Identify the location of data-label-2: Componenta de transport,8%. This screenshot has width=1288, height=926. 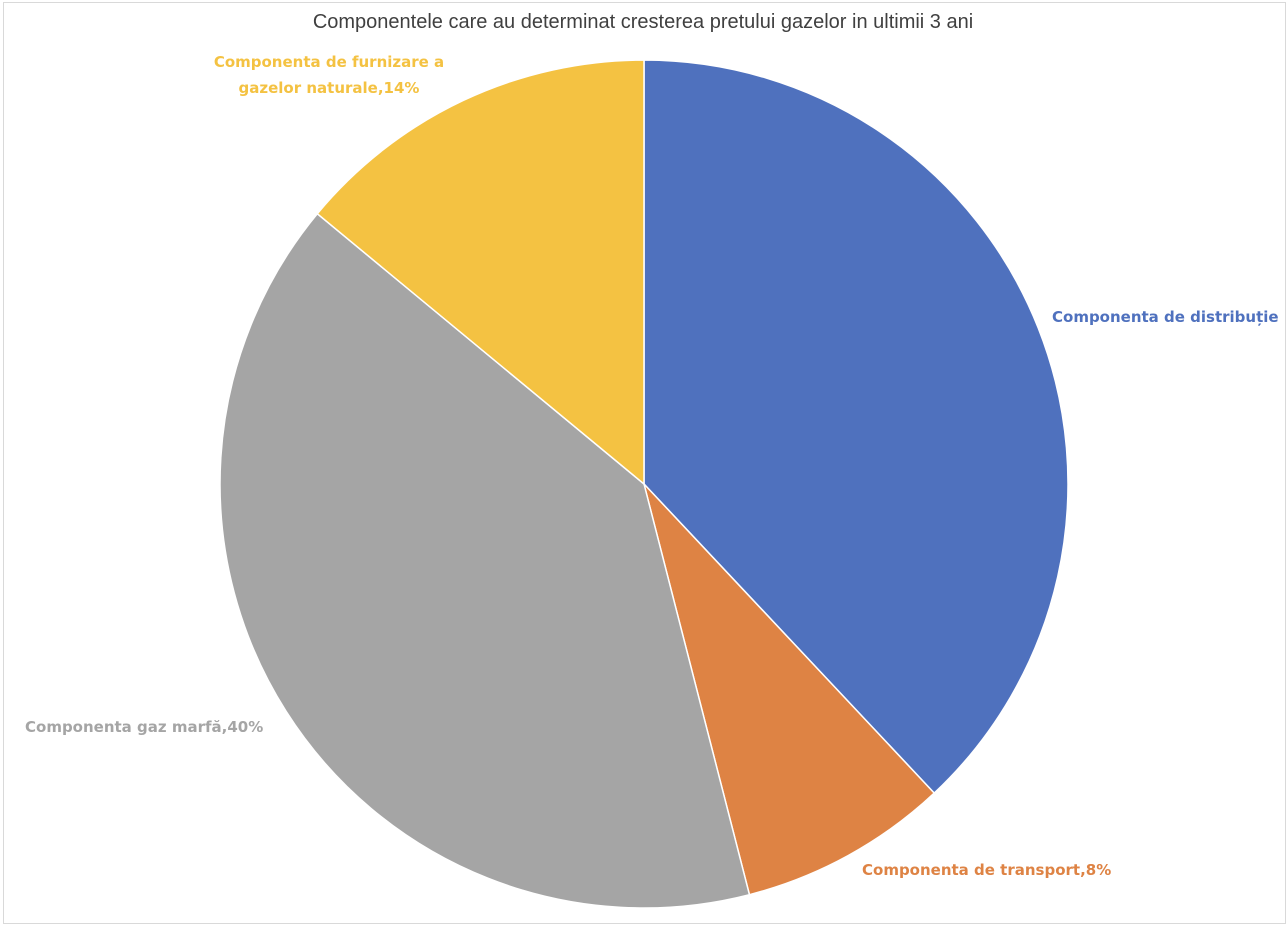
(986, 870).